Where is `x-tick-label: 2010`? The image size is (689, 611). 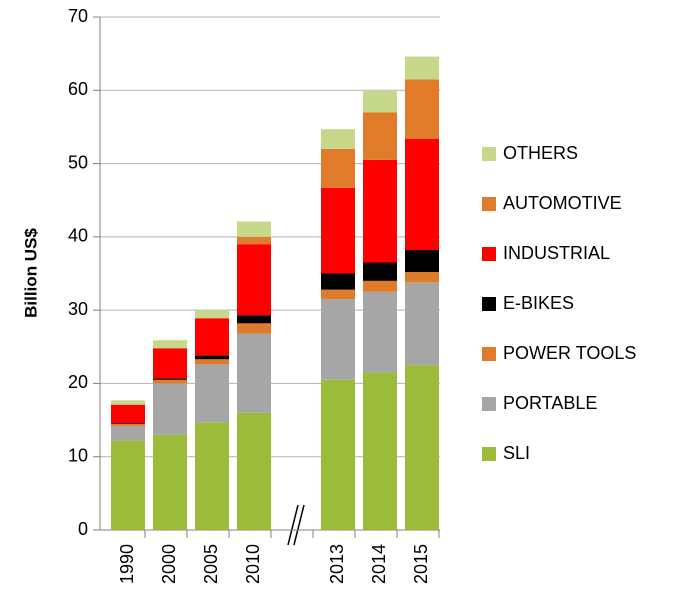 x-tick-label: 2010 is located at coordinates (253, 564).